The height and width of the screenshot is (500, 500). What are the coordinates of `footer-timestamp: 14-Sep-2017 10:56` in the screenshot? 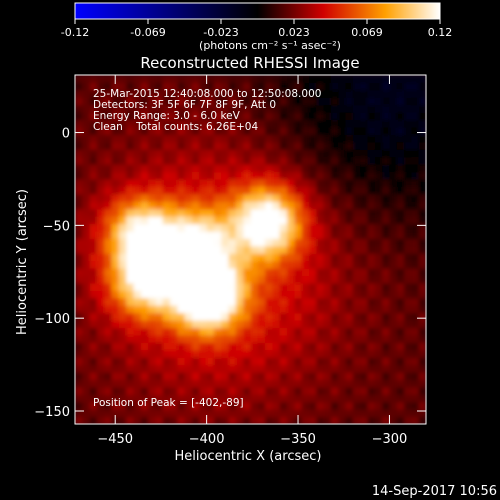 It's located at (434, 491).